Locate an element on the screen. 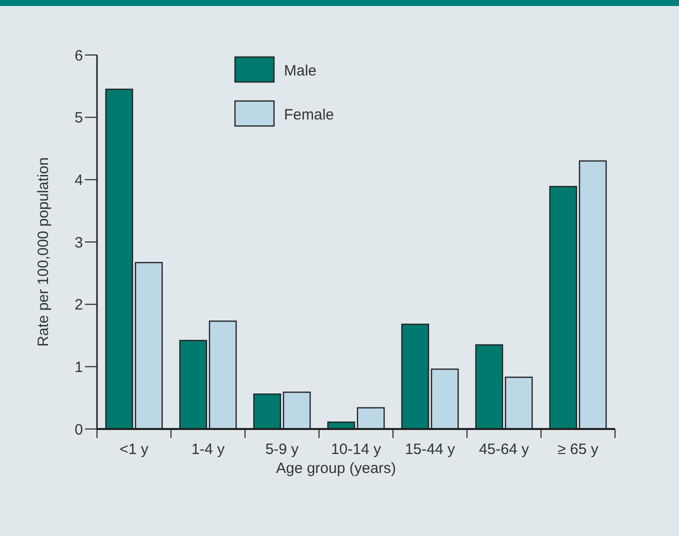 The height and width of the screenshot is (536, 679). y-tick-label: 4 is located at coordinates (78, 180).